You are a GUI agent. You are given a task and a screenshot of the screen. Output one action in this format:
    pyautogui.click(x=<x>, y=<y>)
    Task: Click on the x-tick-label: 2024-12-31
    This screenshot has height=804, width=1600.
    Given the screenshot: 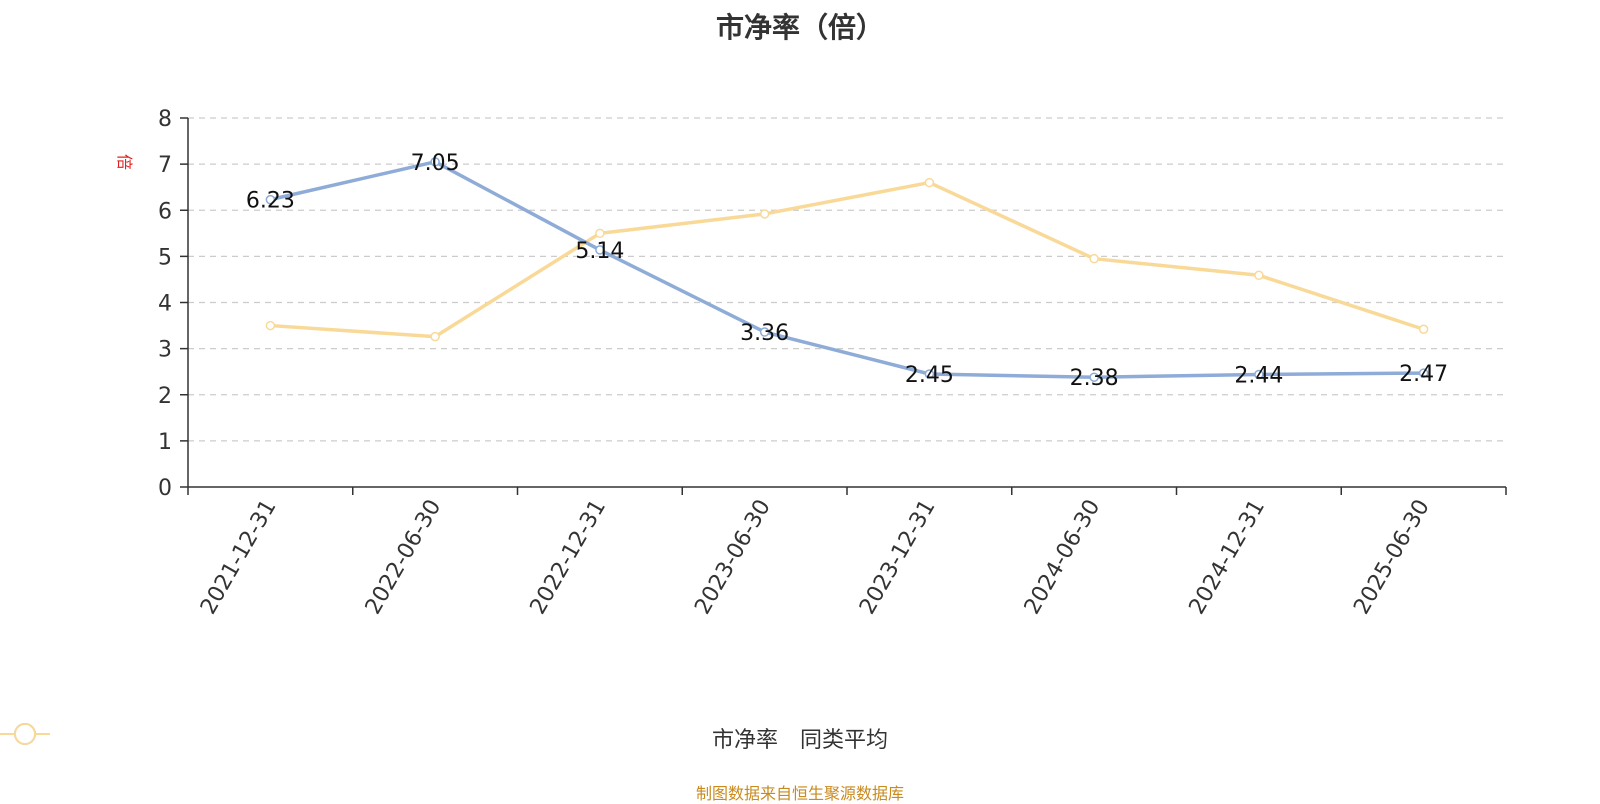 What is the action you would take?
    pyautogui.click(x=1227, y=557)
    